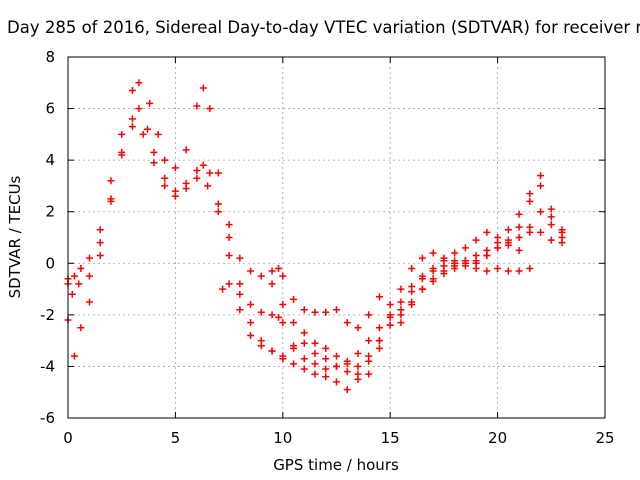  Describe the element at coordinates (390, 438) in the screenshot. I see `x-tick-label: 15` at that location.